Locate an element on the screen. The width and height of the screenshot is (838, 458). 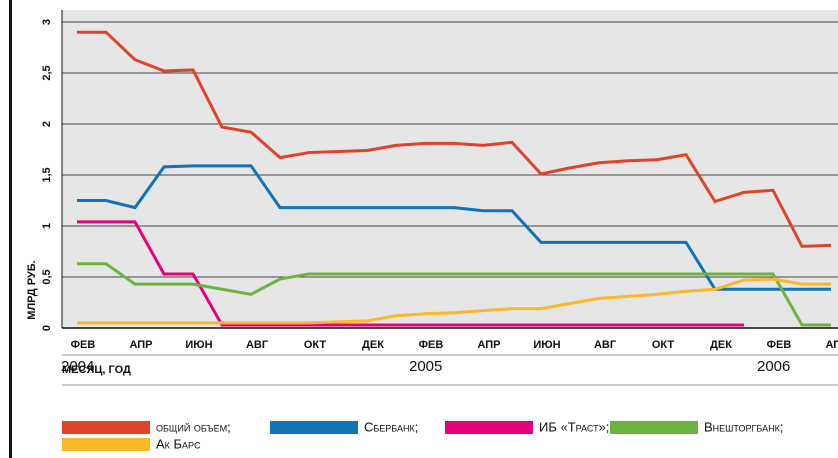
legend-label: Сбербанк; is located at coordinates (391, 426).